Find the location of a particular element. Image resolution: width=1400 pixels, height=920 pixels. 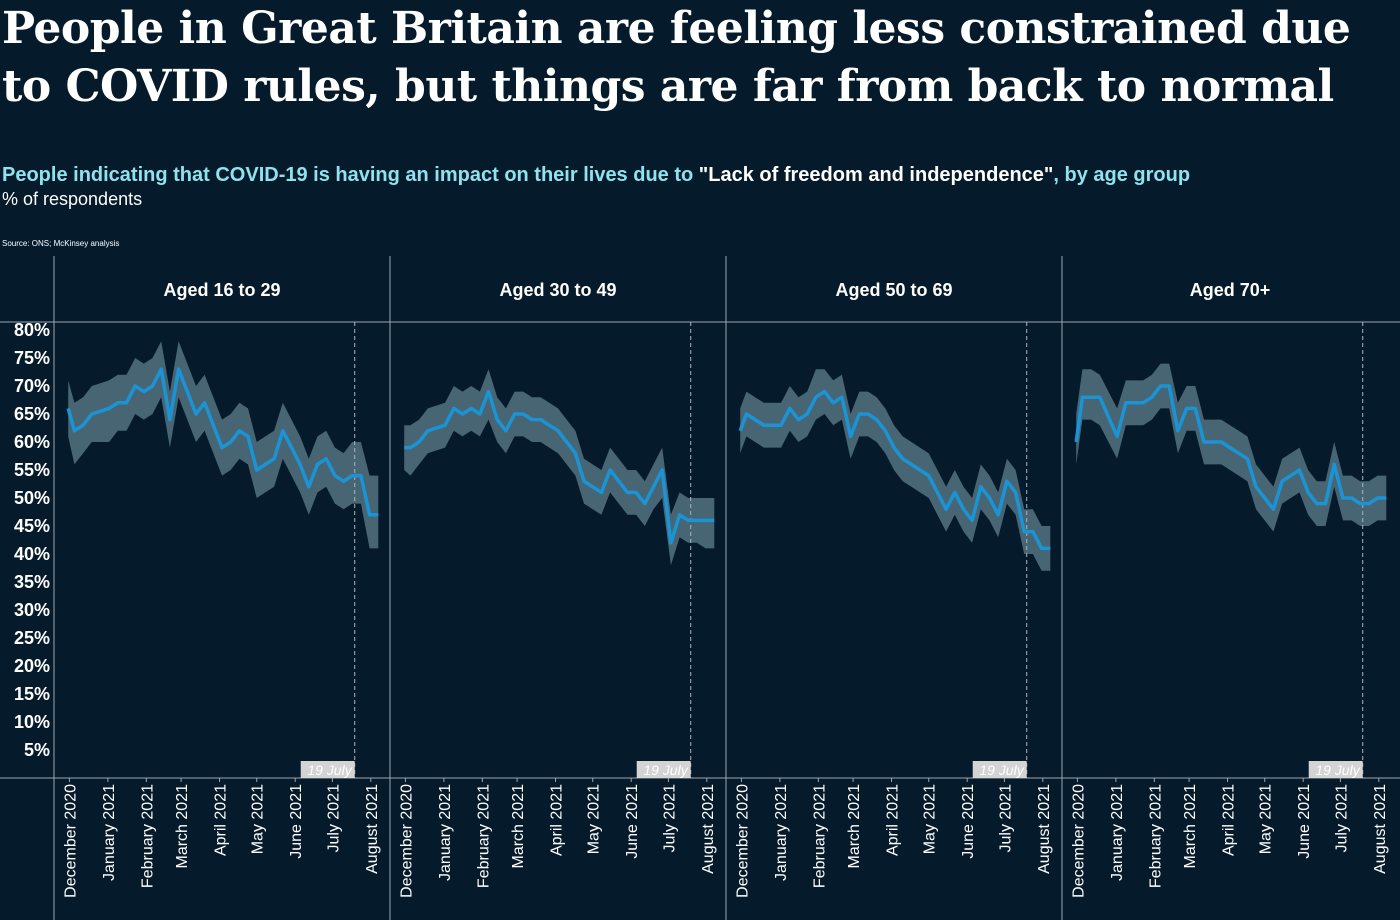

panel-title: Aged 70+ is located at coordinates (1230, 290).